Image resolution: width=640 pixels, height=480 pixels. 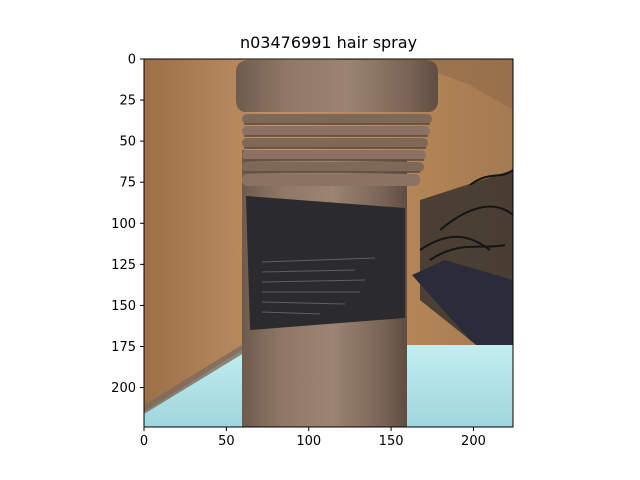 What do you see at coordinates (337, 150) in the screenshot?
I see `can-ridges` at bounding box center [337, 150].